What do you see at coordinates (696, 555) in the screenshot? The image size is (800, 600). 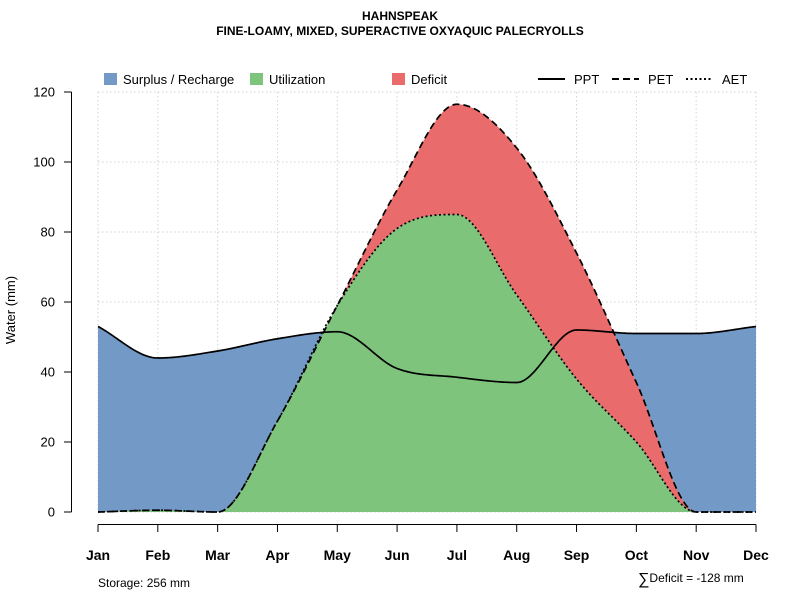 I see `x-tick-label: Nov` at bounding box center [696, 555].